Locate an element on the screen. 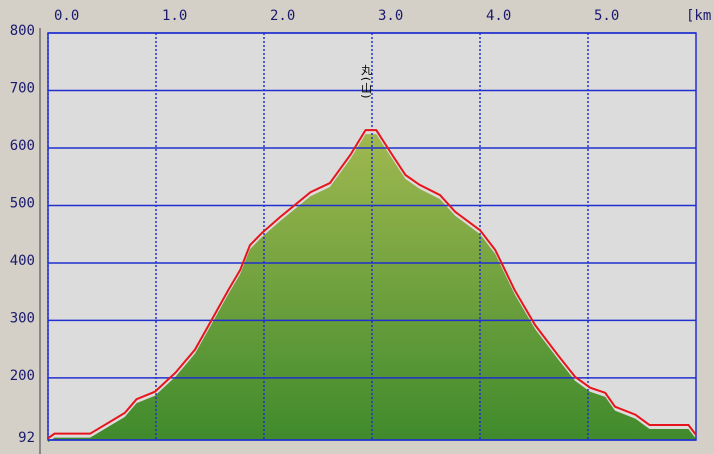  x-tick-label: 5.0 is located at coordinates (606, 16).